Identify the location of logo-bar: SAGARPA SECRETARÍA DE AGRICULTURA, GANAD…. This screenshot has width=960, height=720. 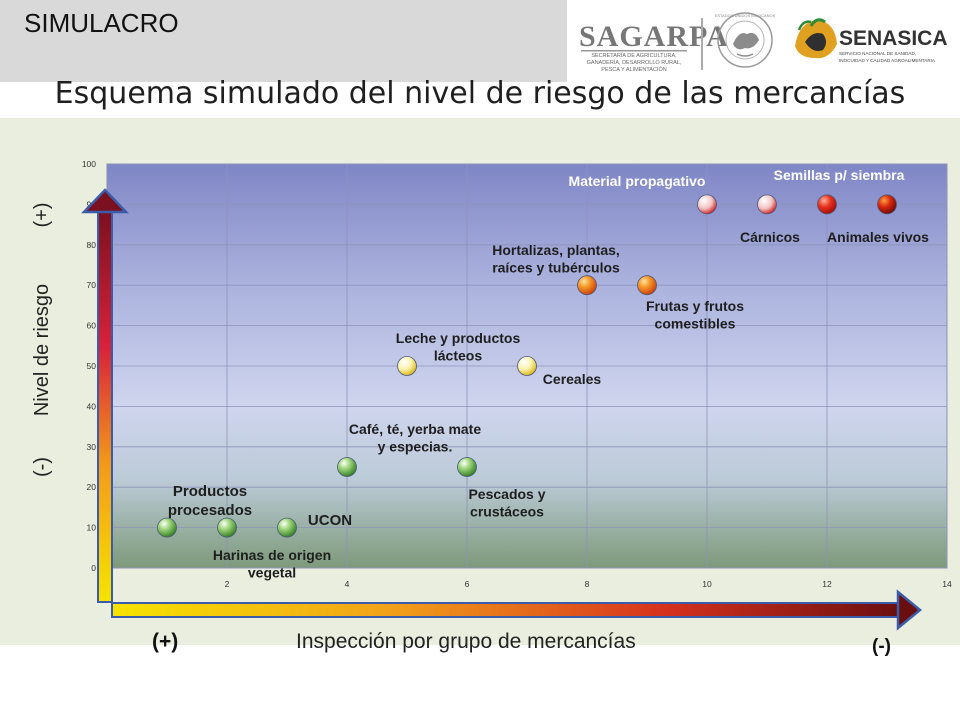
(763, 41).